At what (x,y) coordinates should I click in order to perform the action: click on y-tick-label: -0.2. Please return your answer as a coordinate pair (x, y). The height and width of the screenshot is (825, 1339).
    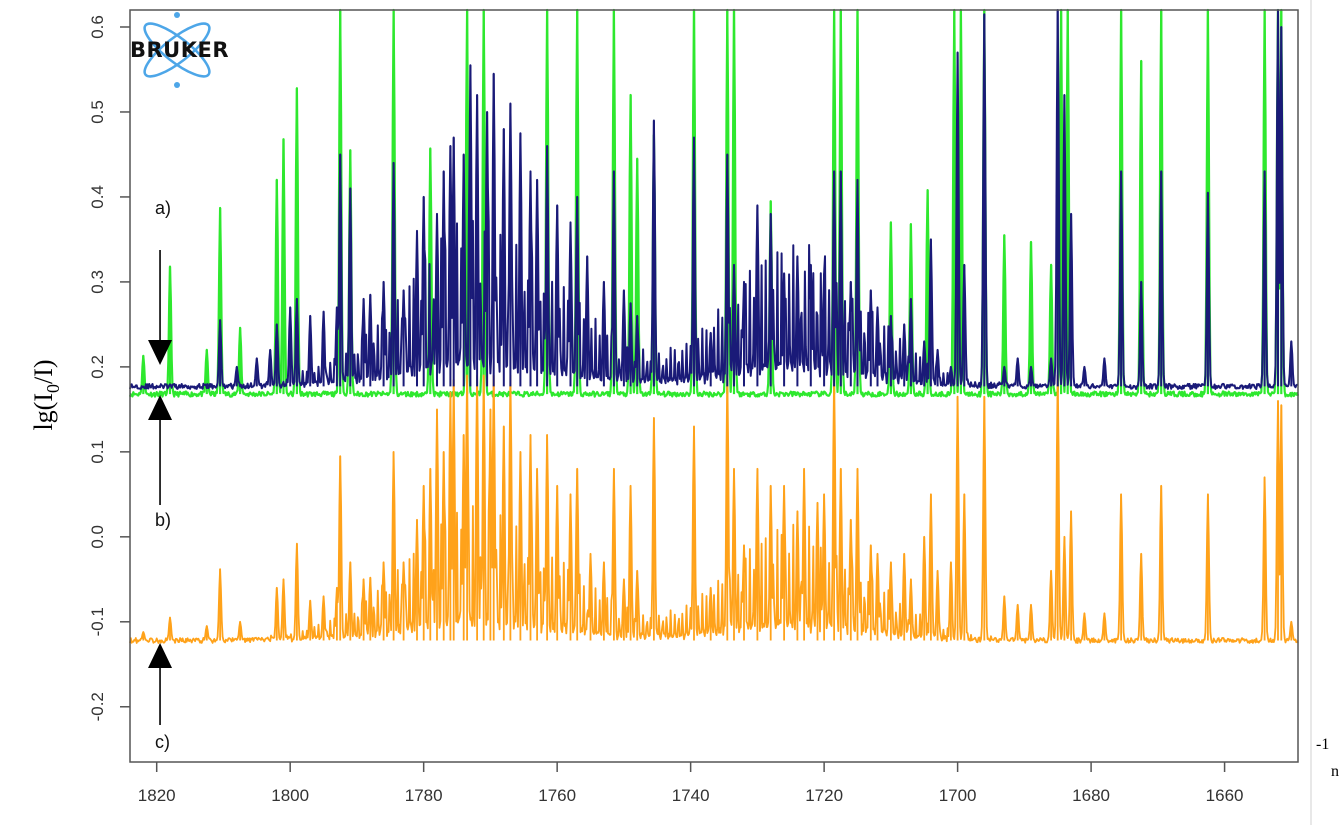
    Looking at the image, I should click on (97, 706).